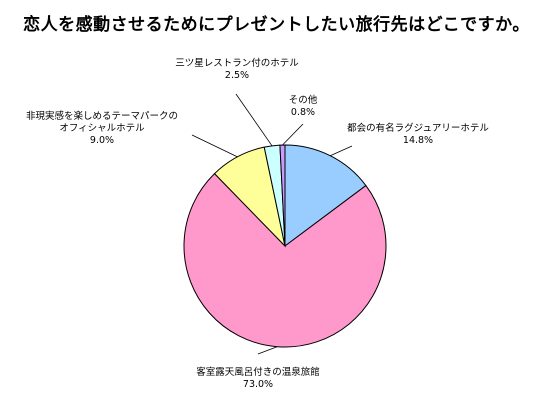 Image resolution: width=553 pixels, height=413 pixels. What do you see at coordinates (276, 25) in the screenshot?
I see `chart-title: 恋人を感動させるためにプレゼントしたい旅行先はどこですか。` at bounding box center [276, 25].